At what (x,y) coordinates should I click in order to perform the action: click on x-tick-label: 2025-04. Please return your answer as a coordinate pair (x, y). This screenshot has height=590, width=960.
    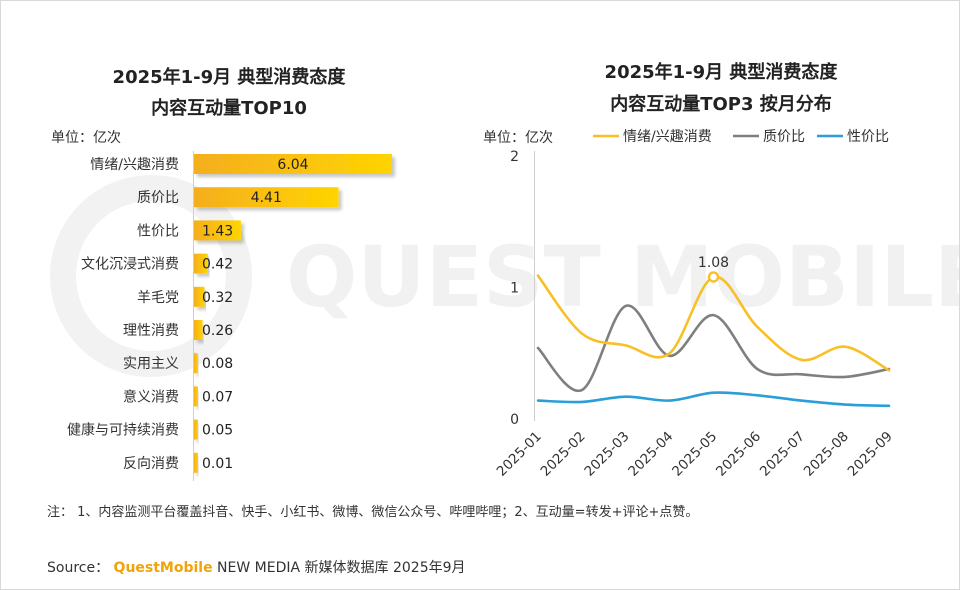
    Looking at the image, I should click on (650, 454).